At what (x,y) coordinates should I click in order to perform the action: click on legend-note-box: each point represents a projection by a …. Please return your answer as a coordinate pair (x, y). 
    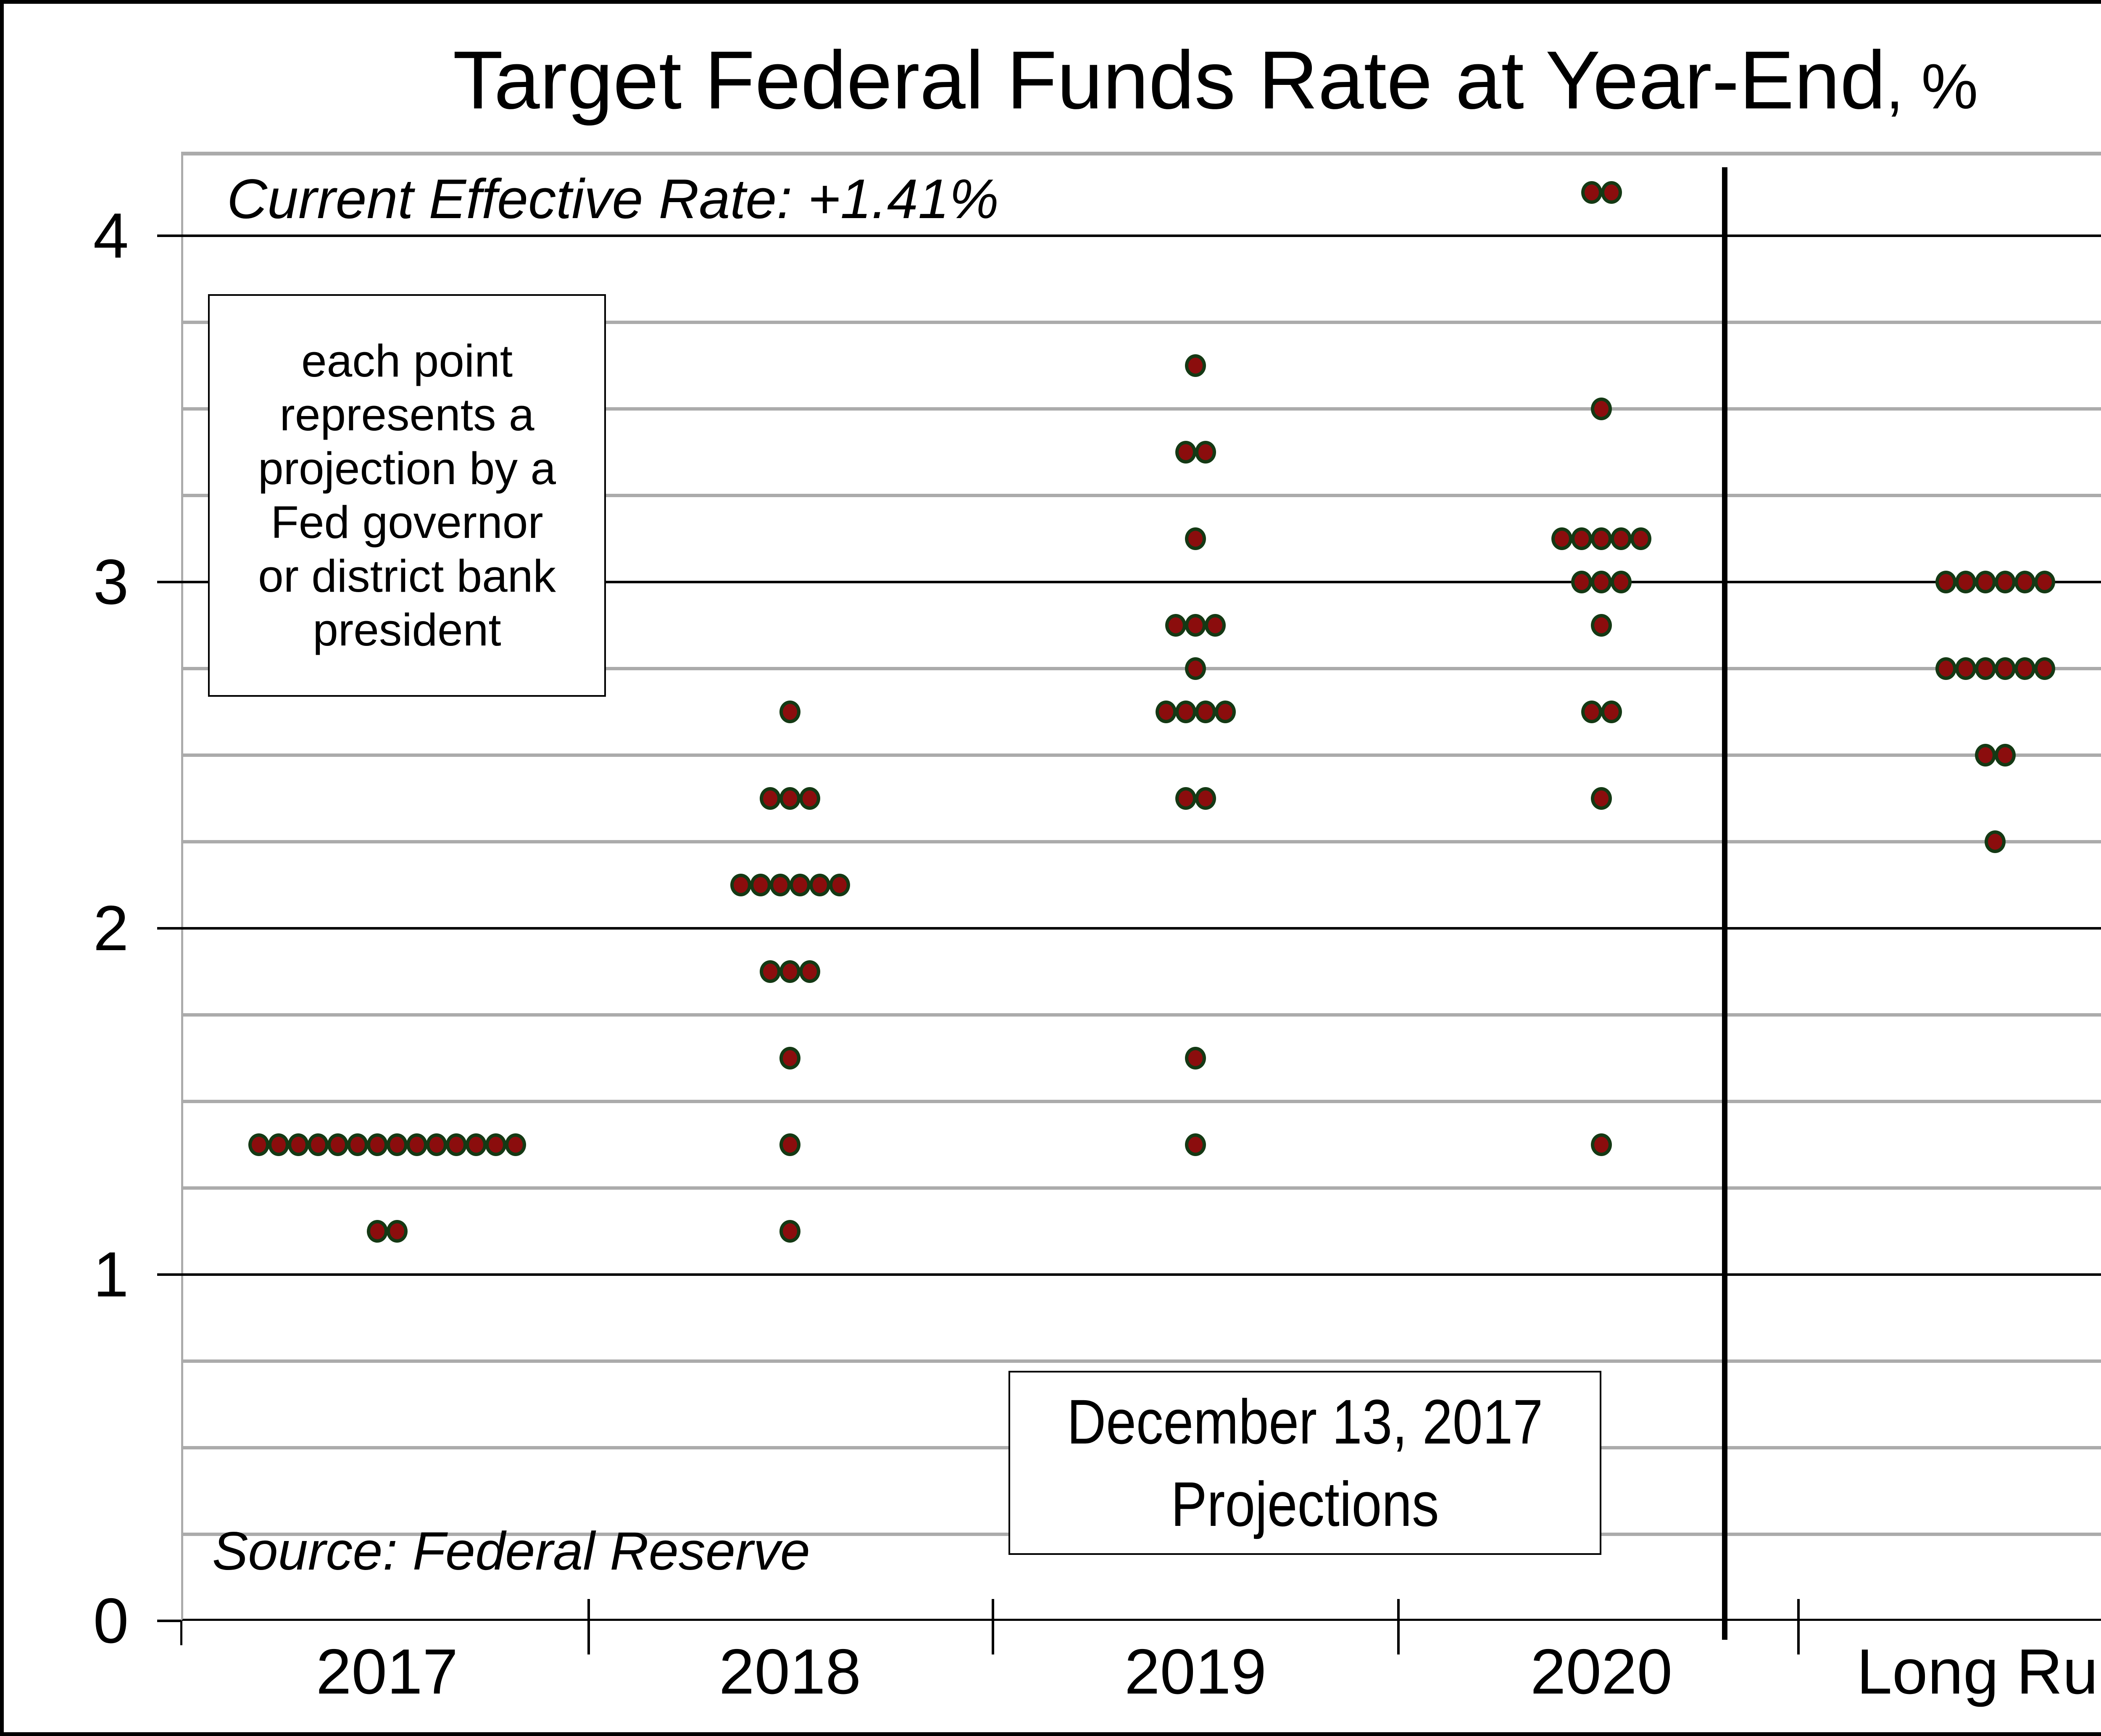
    Looking at the image, I should click on (407, 496).